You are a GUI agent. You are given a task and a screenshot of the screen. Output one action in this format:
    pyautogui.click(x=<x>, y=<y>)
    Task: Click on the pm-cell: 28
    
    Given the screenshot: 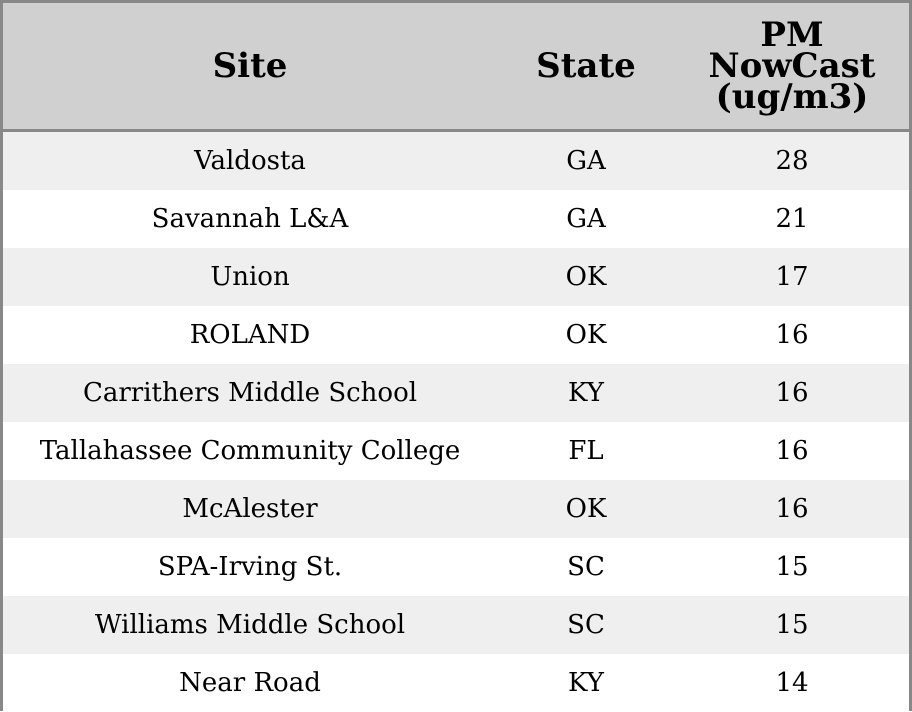 What is the action you would take?
    pyautogui.click(x=792, y=161)
    